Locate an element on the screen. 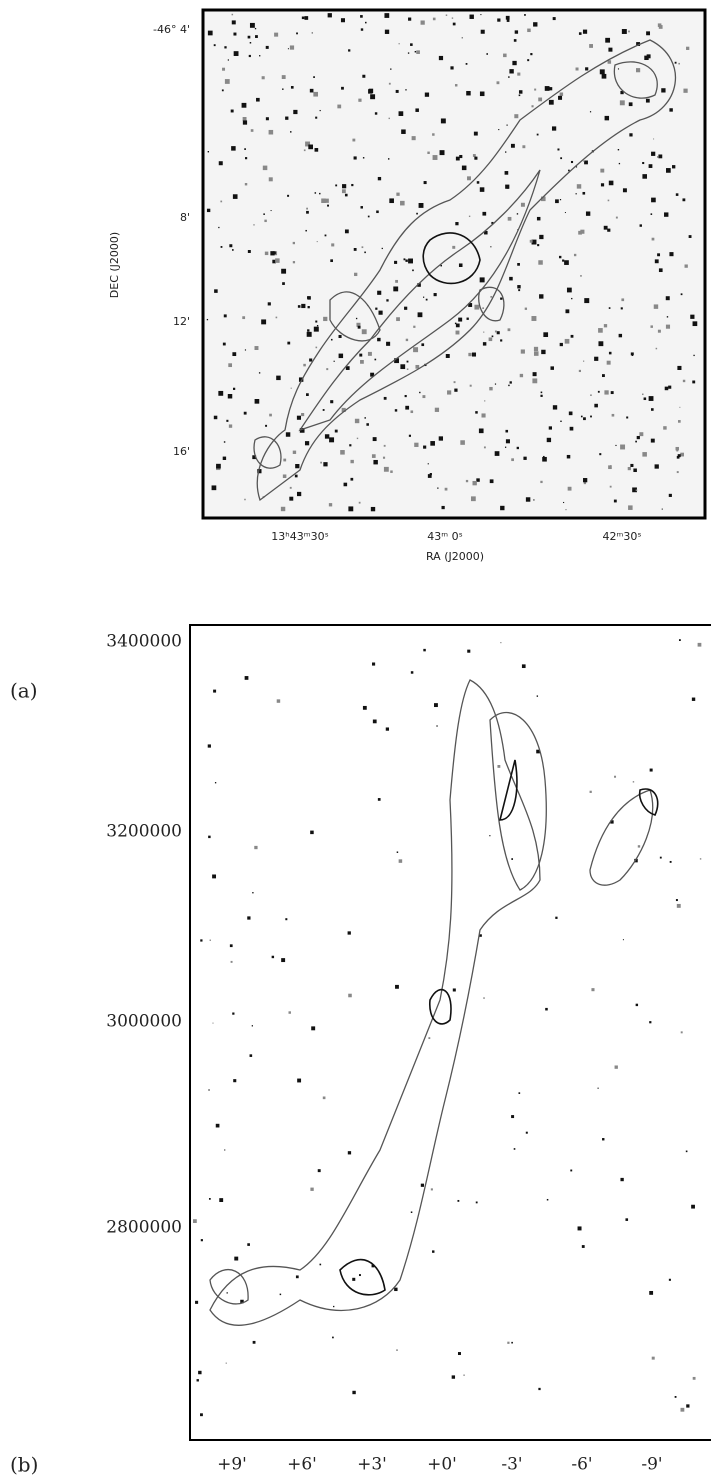 The image size is (711, 1480). panel-label: (b) is located at coordinates (24, 1465).